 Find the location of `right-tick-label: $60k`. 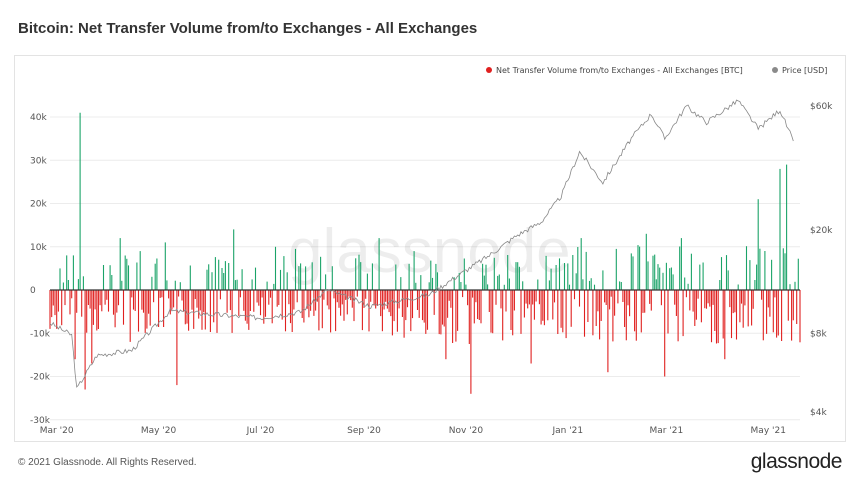

right-tick-label: $60k is located at coordinates (821, 107).